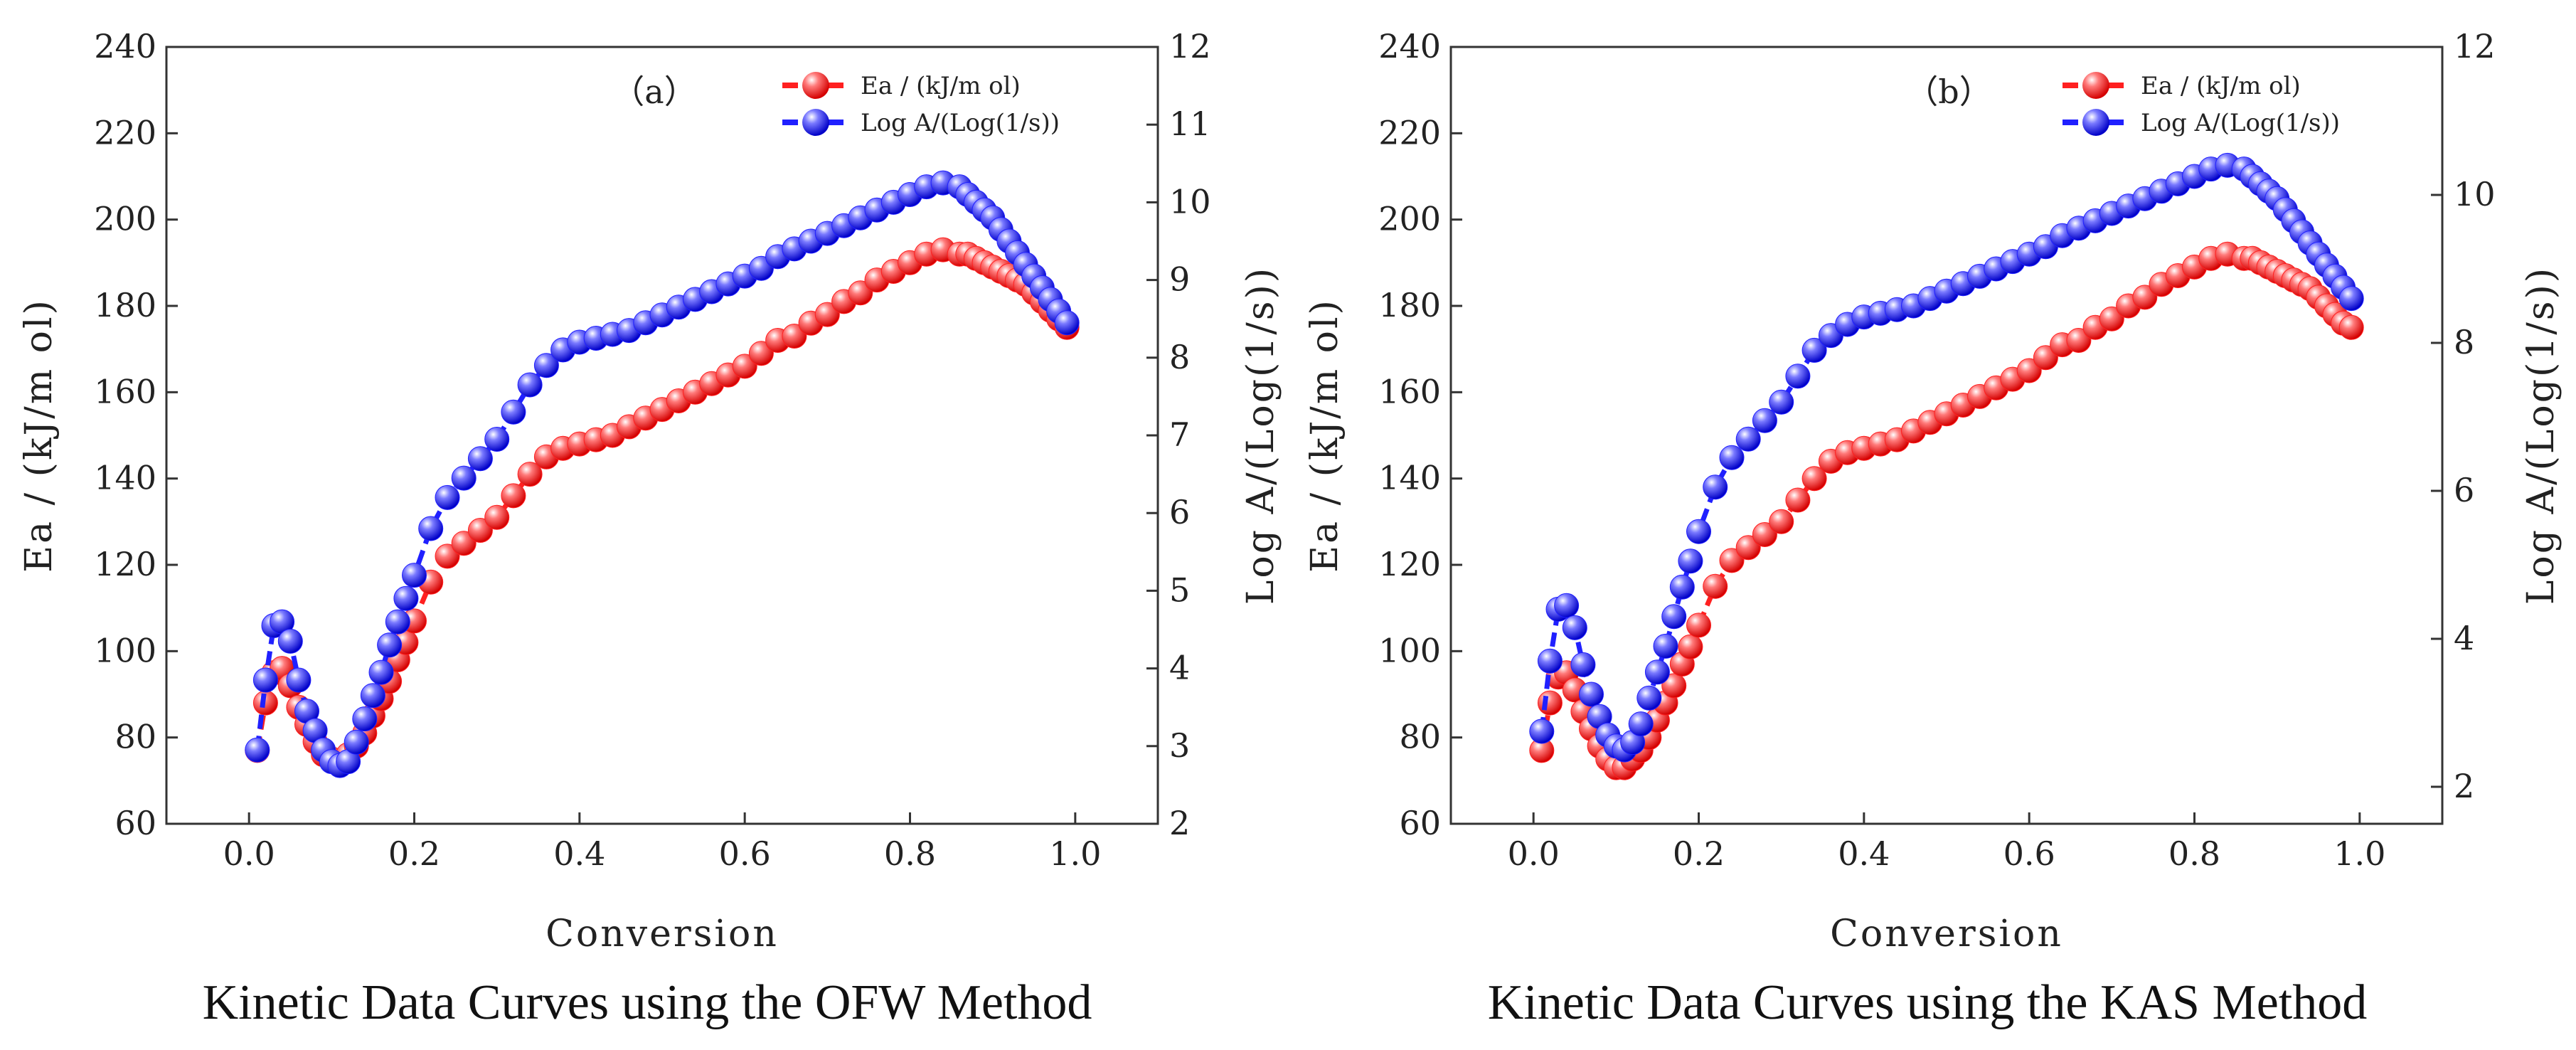 The width and height of the screenshot is (2576, 1050). I want to click on y-left-tick-label: 100, so click(125, 650).